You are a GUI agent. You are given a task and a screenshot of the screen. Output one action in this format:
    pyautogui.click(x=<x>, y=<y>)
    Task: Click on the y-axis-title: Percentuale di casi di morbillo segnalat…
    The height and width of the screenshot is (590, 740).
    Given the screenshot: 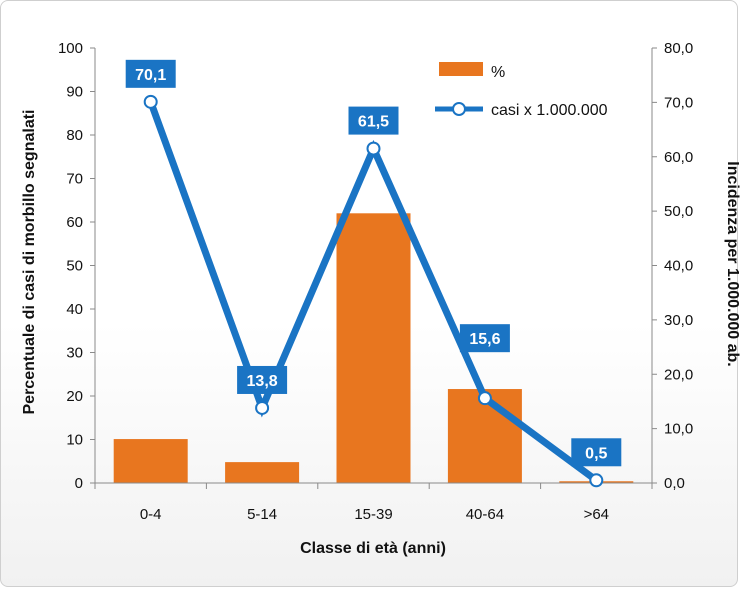 What is the action you would take?
    pyautogui.click(x=29, y=262)
    